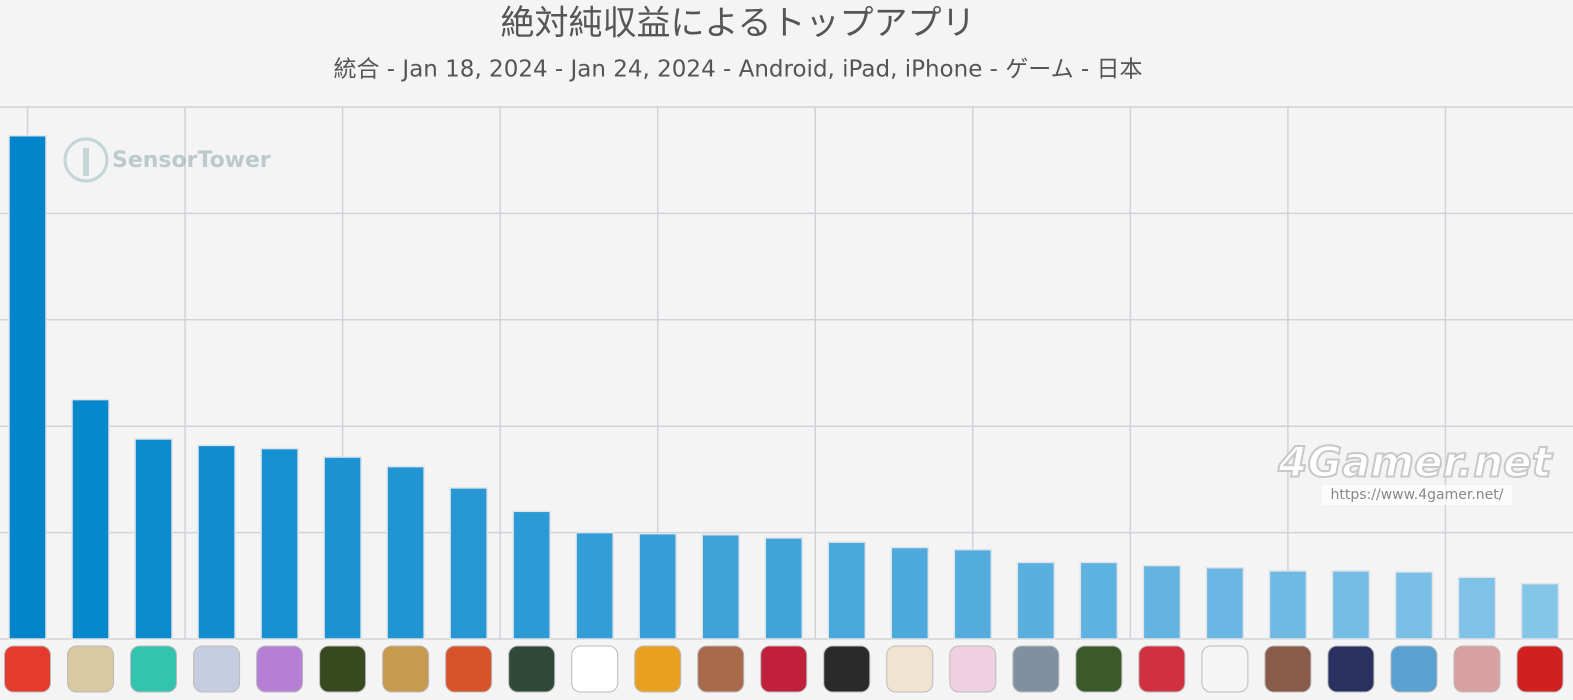 This screenshot has height=700, width=1573. I want to click on logo-bar, so click(86, 162).